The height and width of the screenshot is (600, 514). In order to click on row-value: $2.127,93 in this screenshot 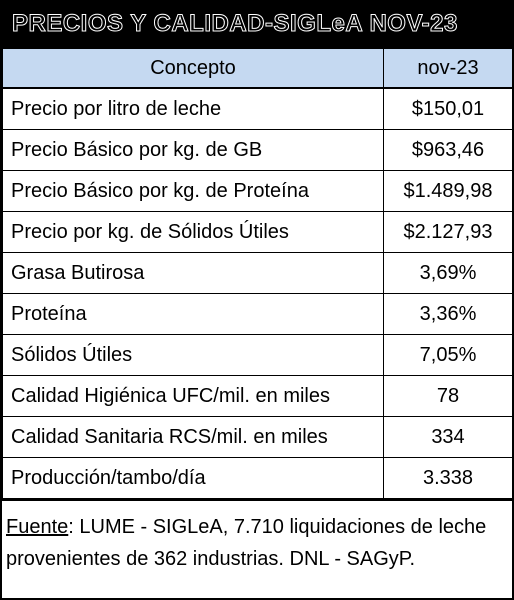, I will do `click(448, 232)`.